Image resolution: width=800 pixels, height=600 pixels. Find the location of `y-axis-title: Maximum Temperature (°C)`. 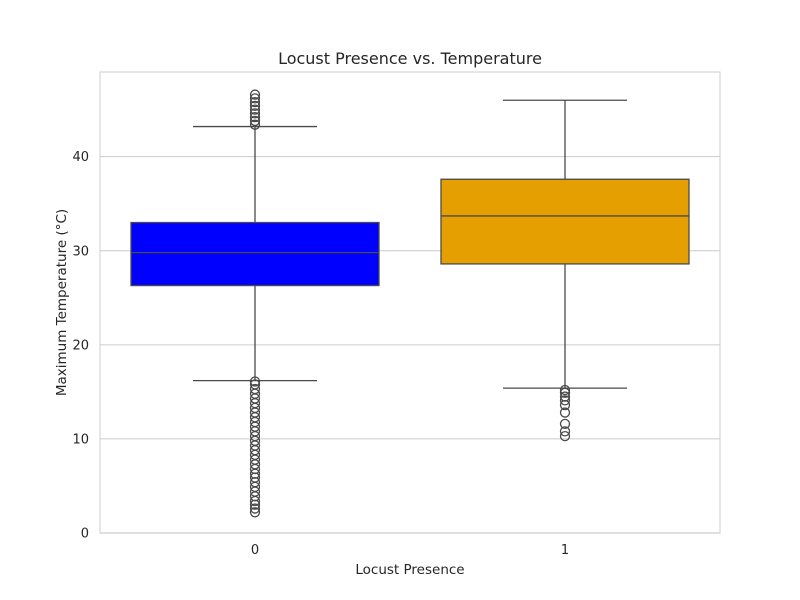

y-axis-title: Maximum Temperature (°C) is located at coordinates (62, 302).